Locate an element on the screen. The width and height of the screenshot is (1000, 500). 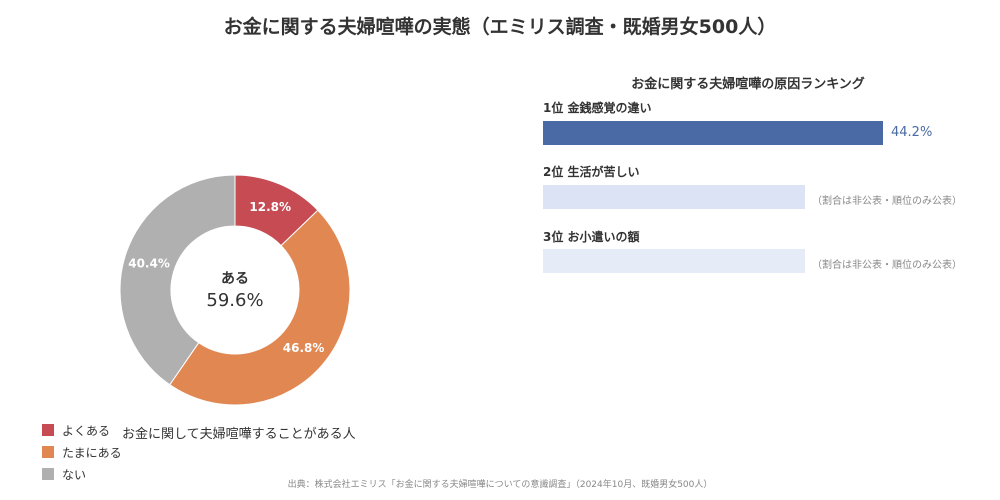
donut-slice-never is located at coordinates (177, 280).